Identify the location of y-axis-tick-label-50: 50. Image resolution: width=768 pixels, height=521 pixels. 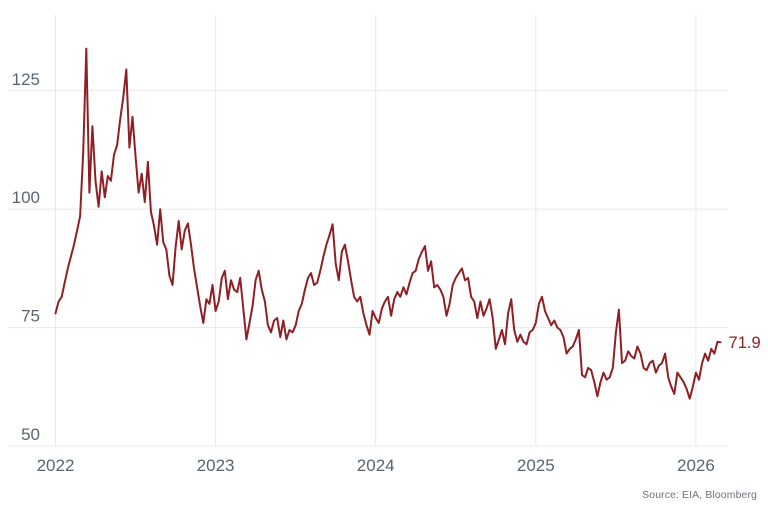
(30, 434).